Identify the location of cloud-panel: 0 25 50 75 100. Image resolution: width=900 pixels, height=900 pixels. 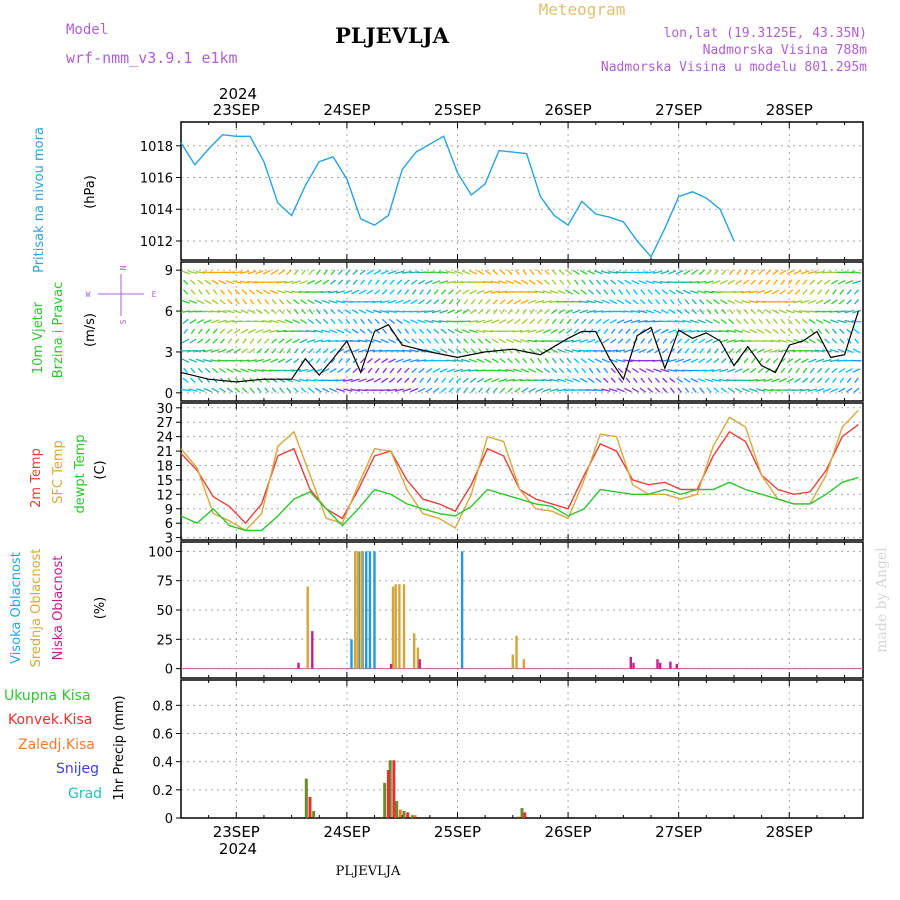
(506, 610).